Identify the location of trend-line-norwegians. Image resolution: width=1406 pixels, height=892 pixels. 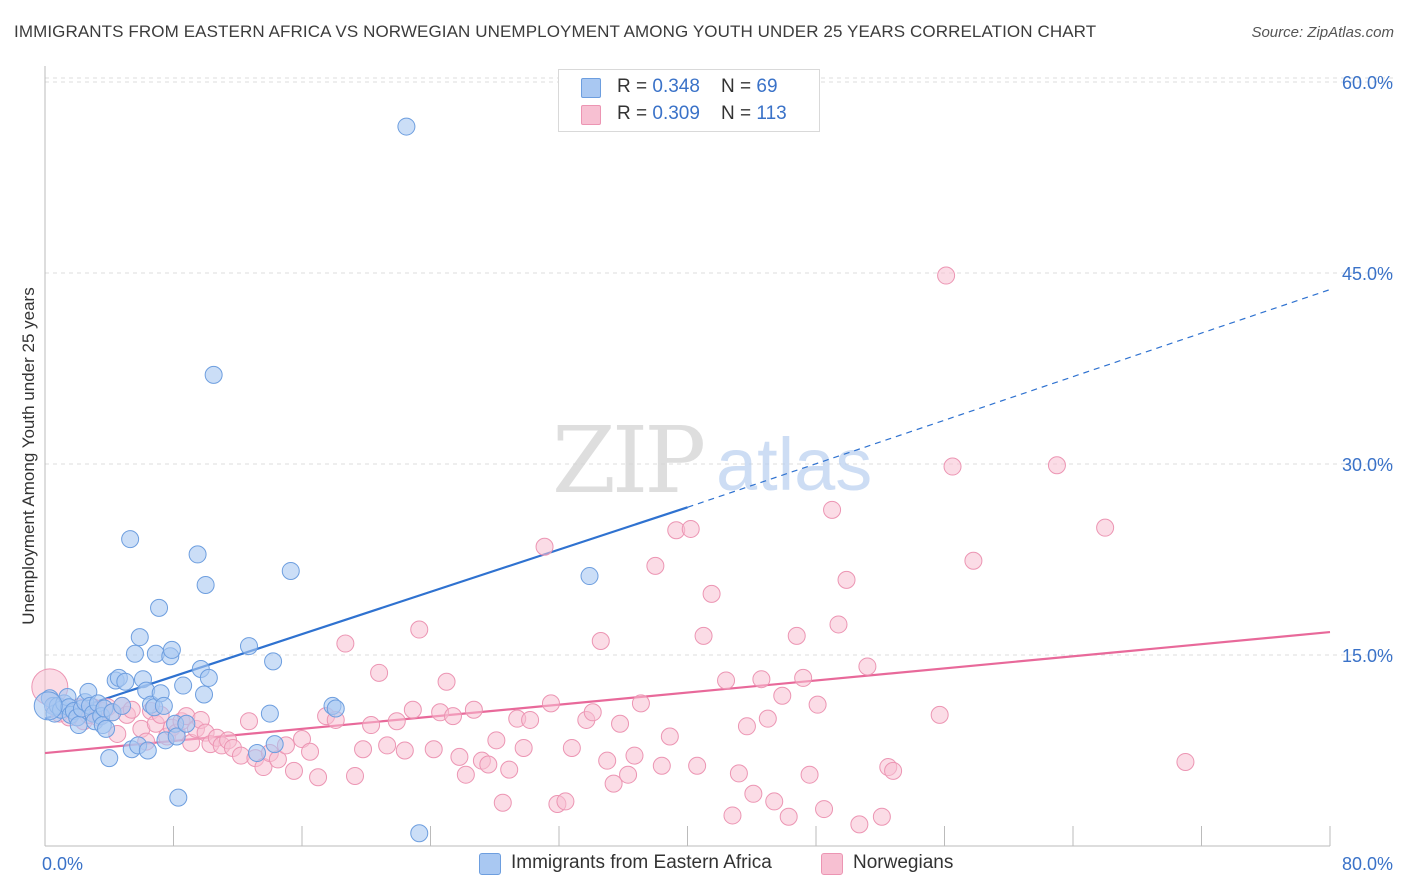
(687, 692).